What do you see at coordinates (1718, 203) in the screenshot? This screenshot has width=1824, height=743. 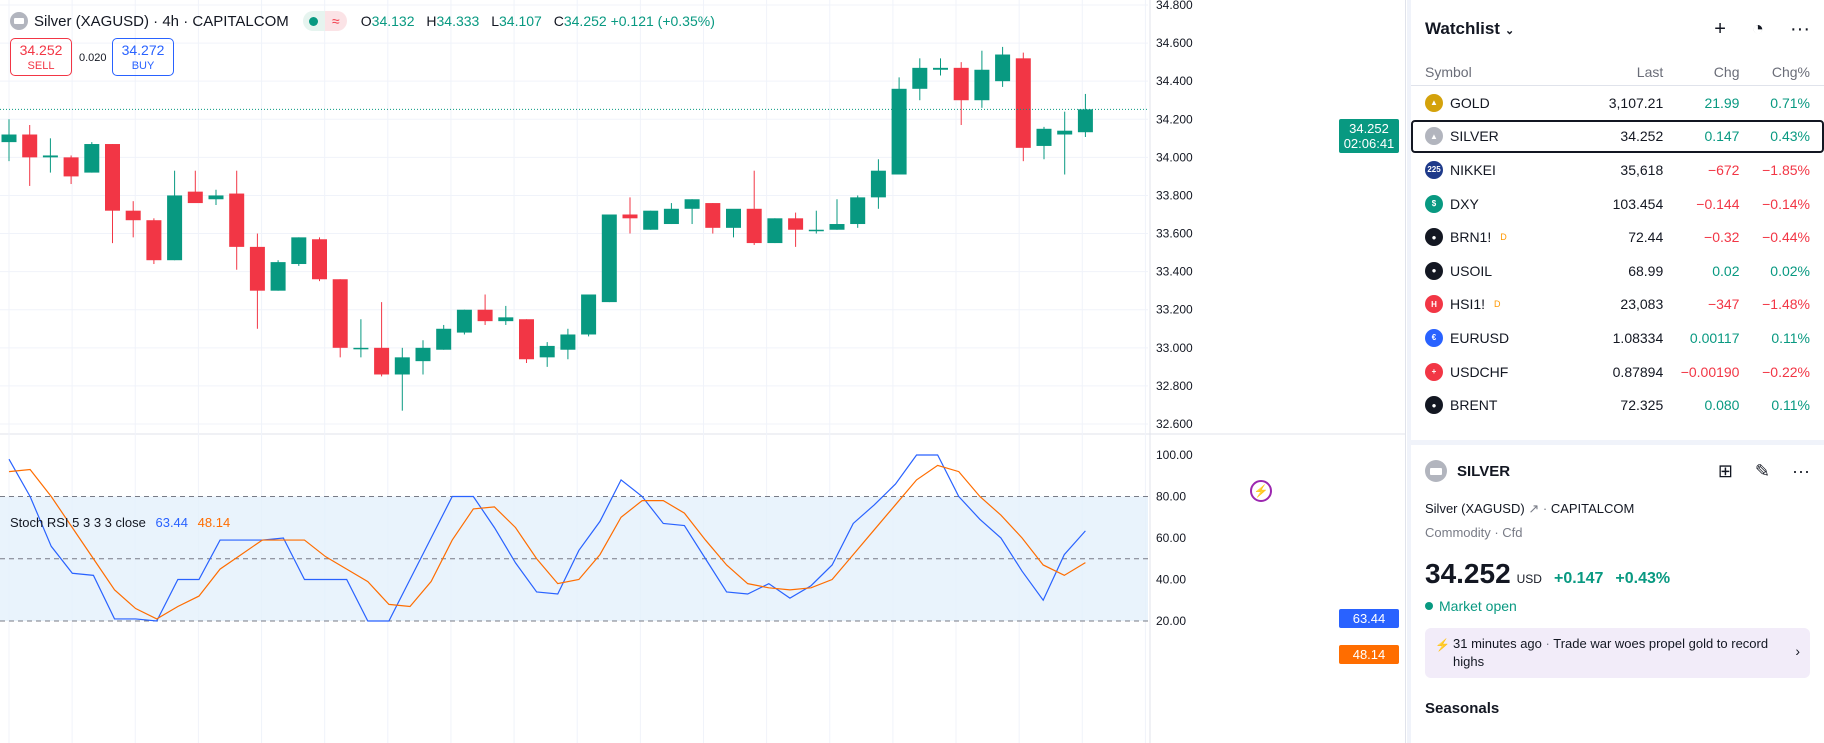 I see `row-chg: −0.144` at bounding box center [1718, 203].